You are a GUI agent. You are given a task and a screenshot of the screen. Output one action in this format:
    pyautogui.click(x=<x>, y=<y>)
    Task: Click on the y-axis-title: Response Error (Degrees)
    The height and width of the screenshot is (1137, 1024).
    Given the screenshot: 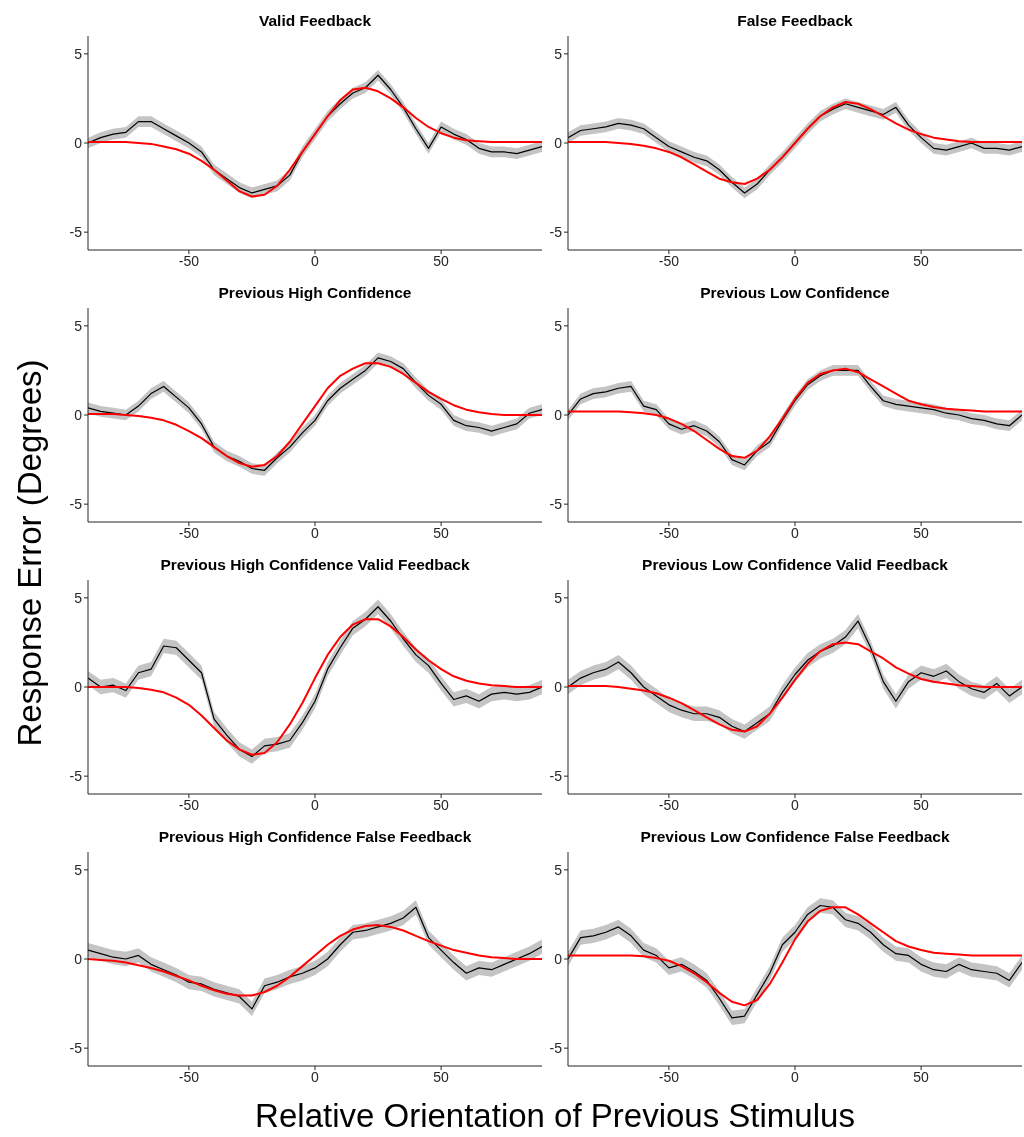 What is the action you would take?
    pyautogui.click(x=30, y=553)
    